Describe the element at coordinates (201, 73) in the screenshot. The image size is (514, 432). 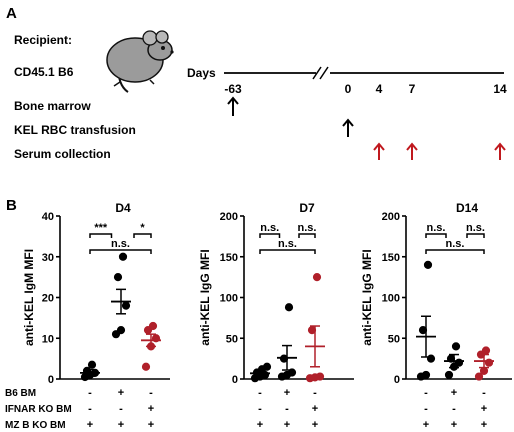
I see `days-label: Days` at that location.